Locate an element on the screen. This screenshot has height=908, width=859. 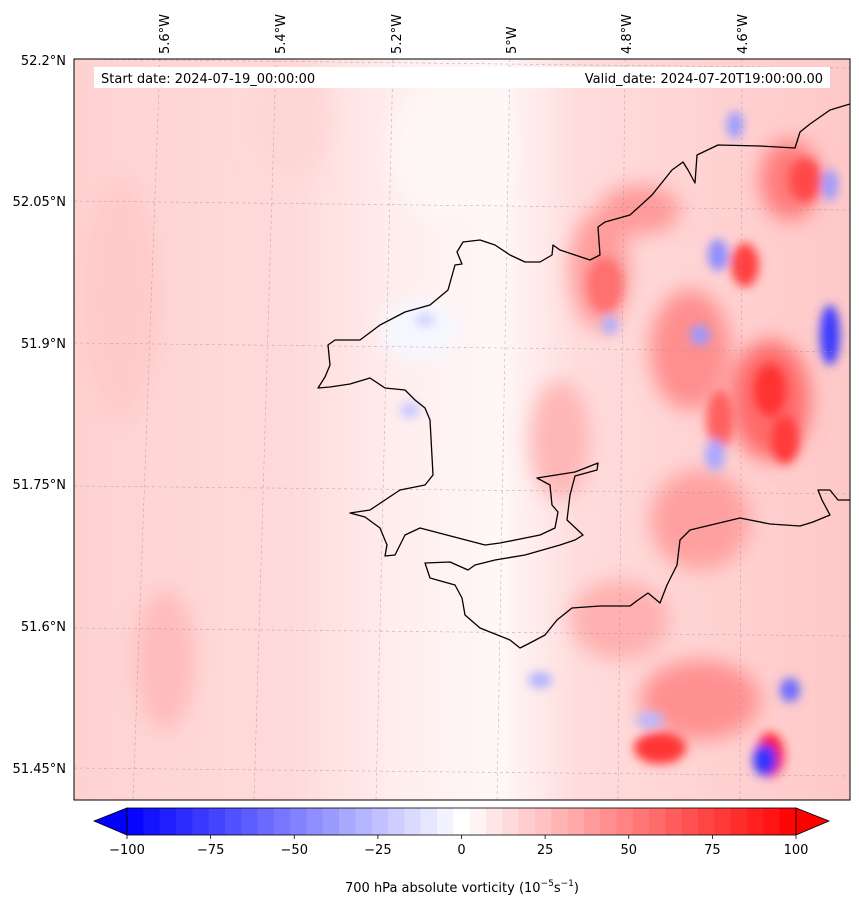
header-banner is located at coordinates (462, 77).